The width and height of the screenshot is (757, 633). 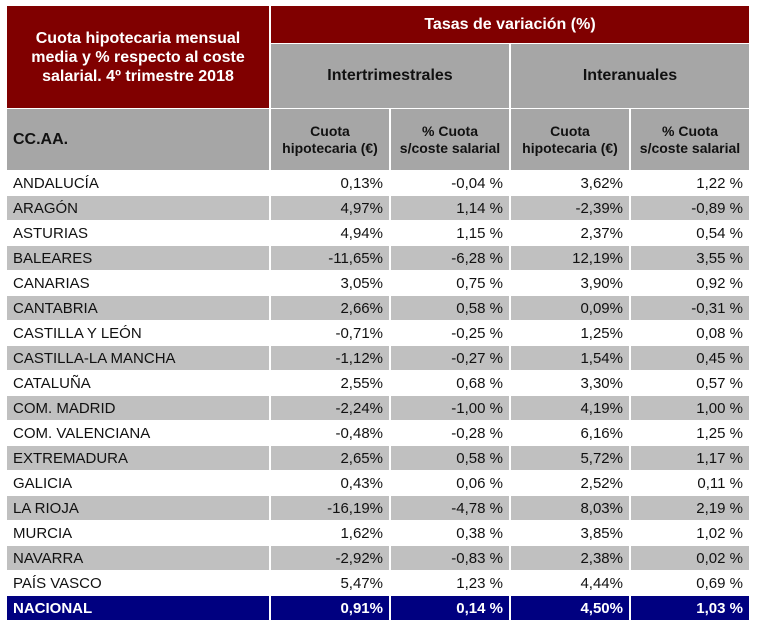 What do you see at coordinates (570, 608) in the screenshot?
I see `annual-cuota-value: 4,50%` at bounding box center [570, 608].